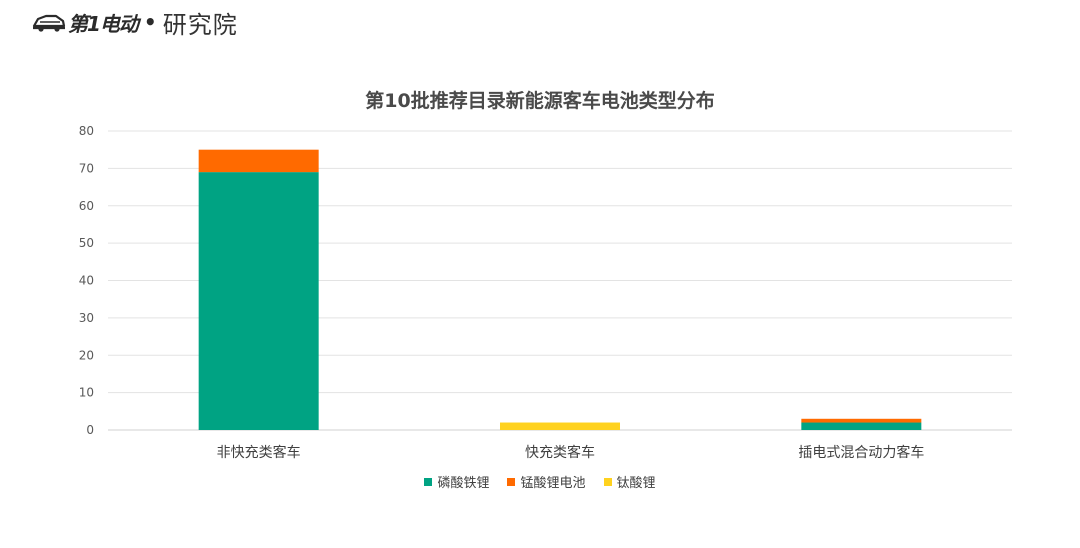 The height and width of the screenshot is (548, 1080). I want to click on y-tick-label: 10, so click(86, 393).